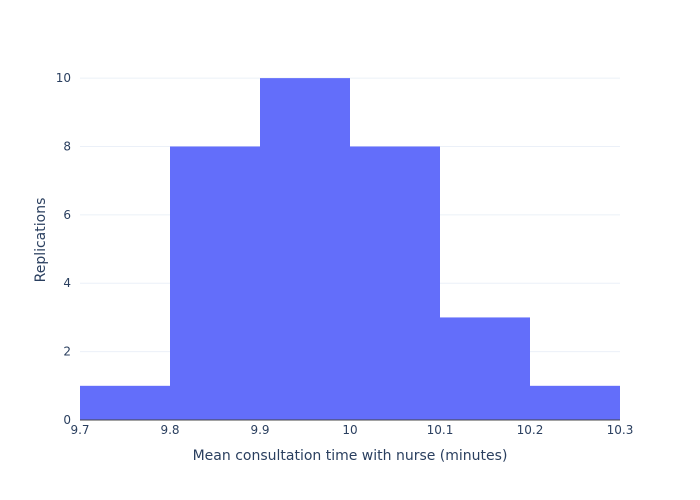 The image size is (700, 500). I want to click on x-tick-labels: 9.7 9.8 9.9 10 10.1 10.2 10.3, so click(351, 430).